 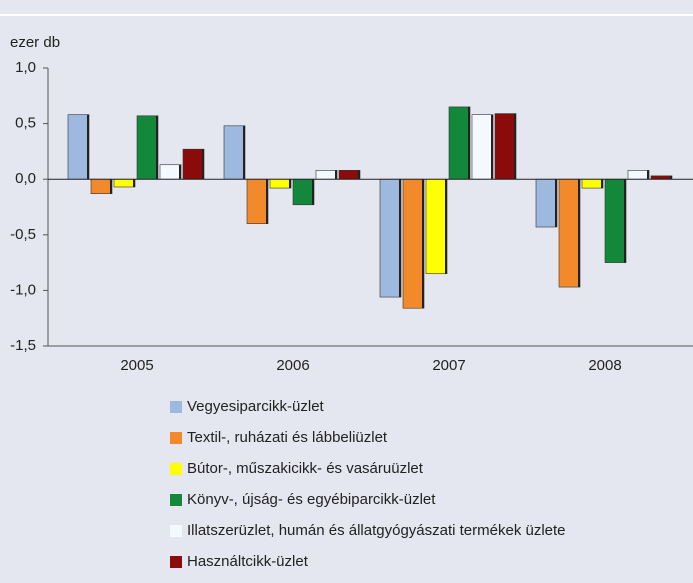 I want to click on legend-label: Könyv-, újság- és egyébiparcikk-üzlet, so click(x=311, y=499).